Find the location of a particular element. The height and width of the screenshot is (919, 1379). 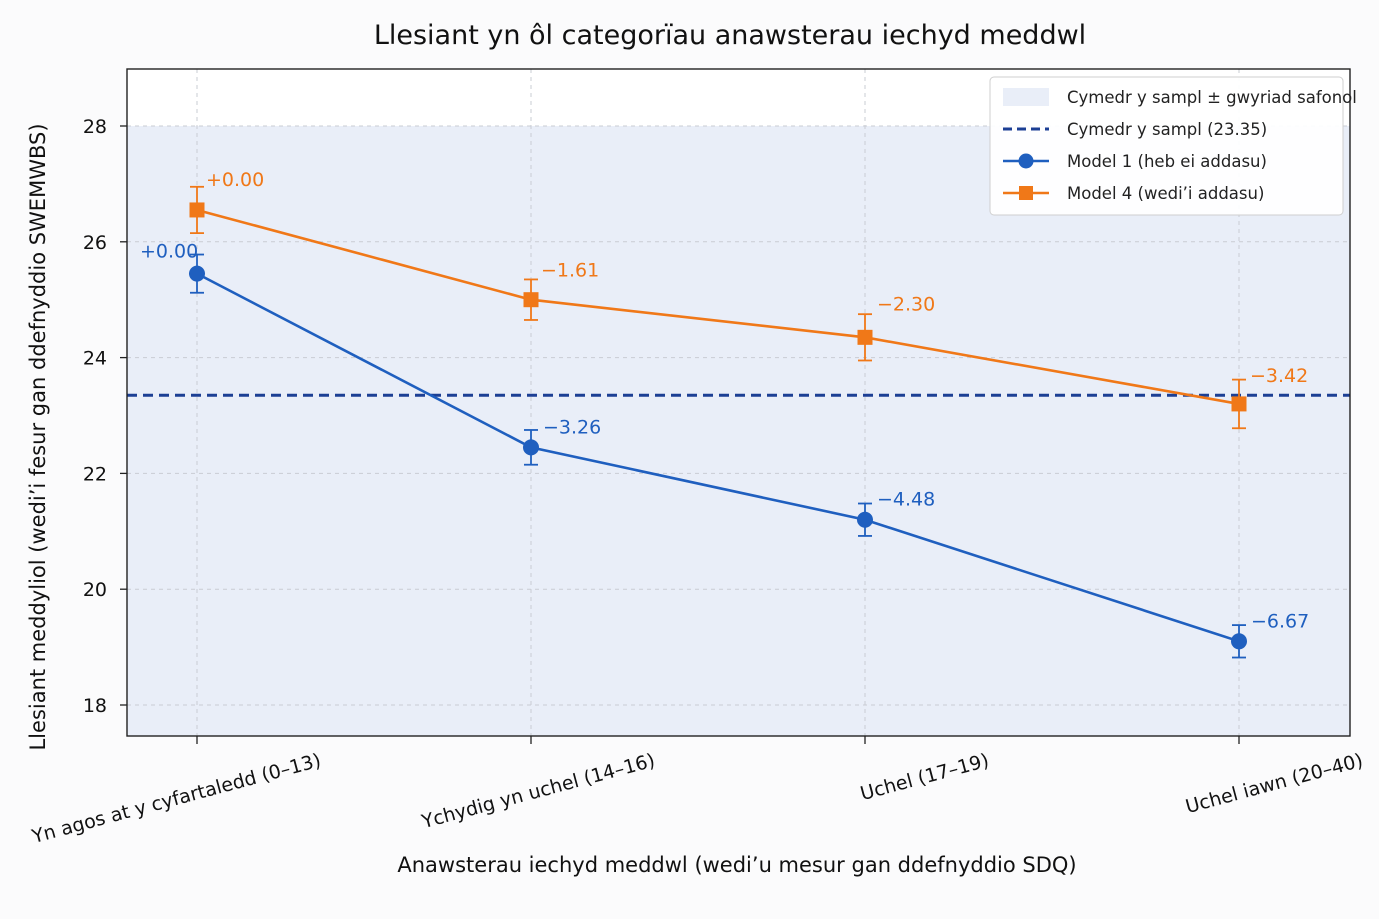

data-label: −3.42 is located at coordinates (1279, 376).